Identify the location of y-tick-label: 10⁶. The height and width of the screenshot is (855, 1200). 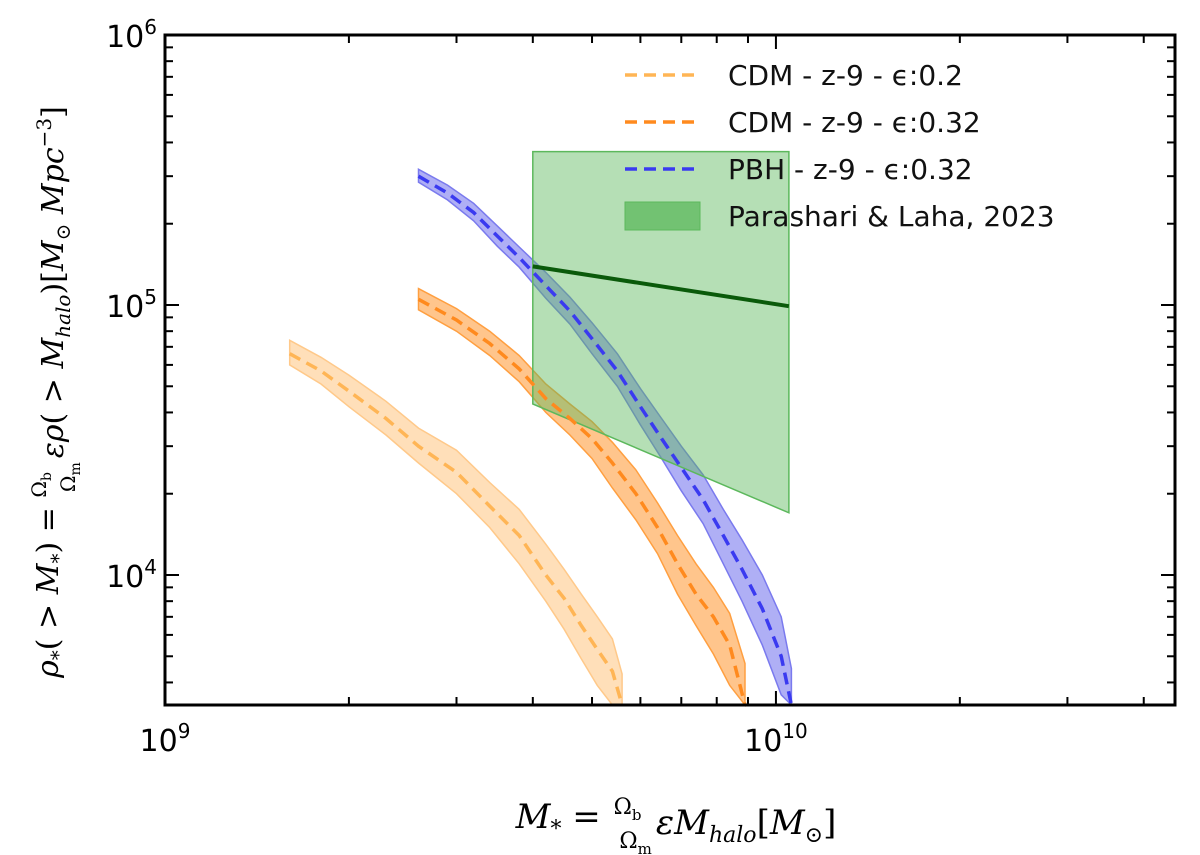
(131, 35).